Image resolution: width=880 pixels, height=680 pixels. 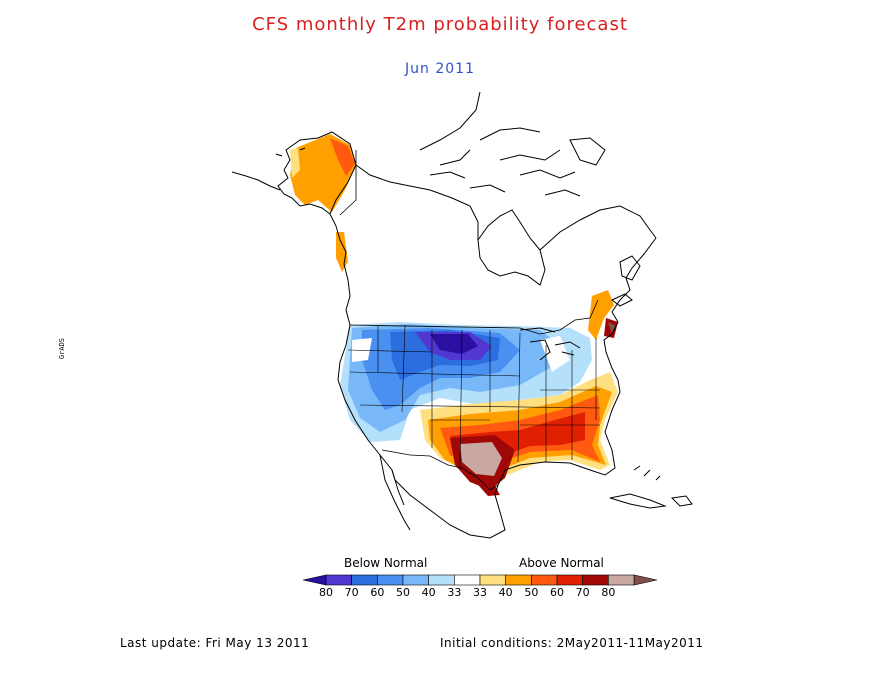 What do you see at coordinates (474, 317) in the screenshot?
I see `canada-us-border` at bounding box center [474, 317].